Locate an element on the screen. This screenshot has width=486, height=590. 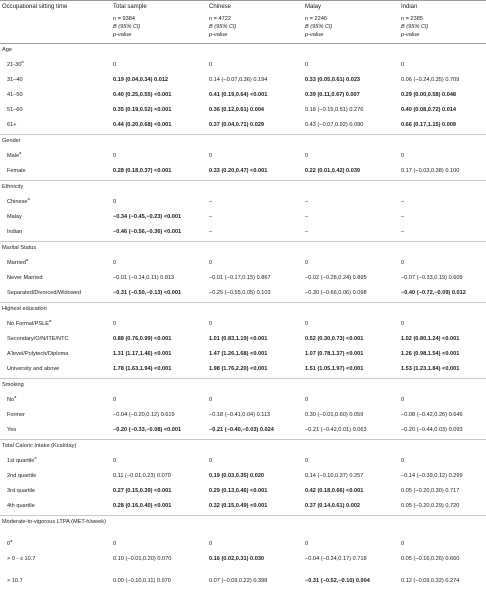
estimate-cell: 0.37 (0.14,0.61) 0.002 is located at coordinates (351, 508).